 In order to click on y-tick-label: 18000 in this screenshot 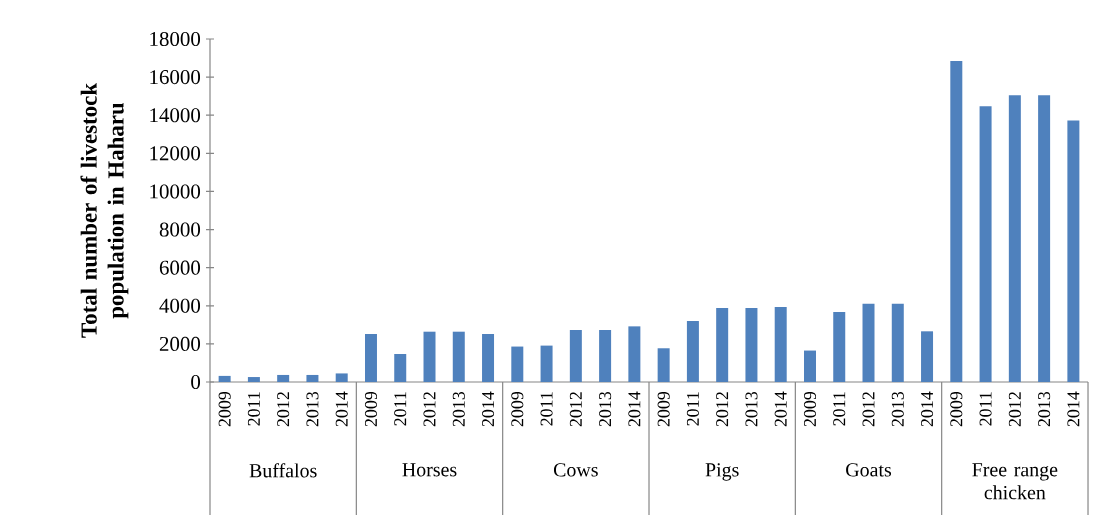, I will do `click(175, 39)`.